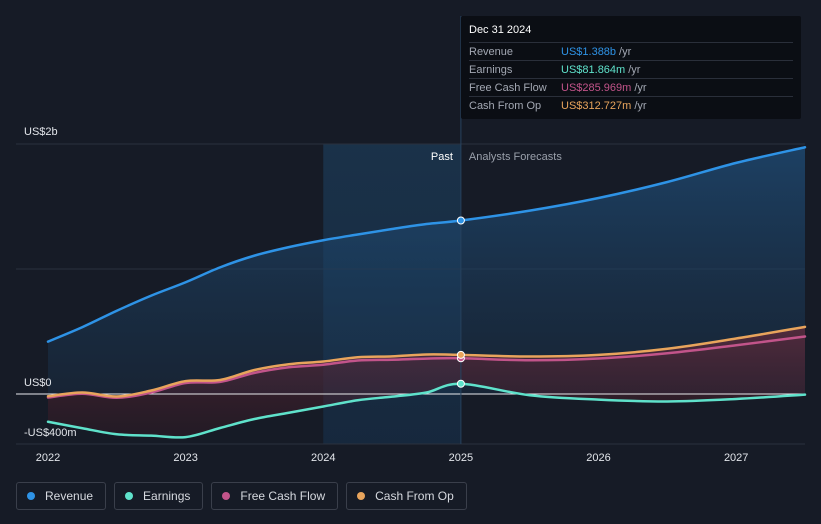 The height and width of the screenshot is (524, 821). I want to click on revenue-marker, so click(460, 220).